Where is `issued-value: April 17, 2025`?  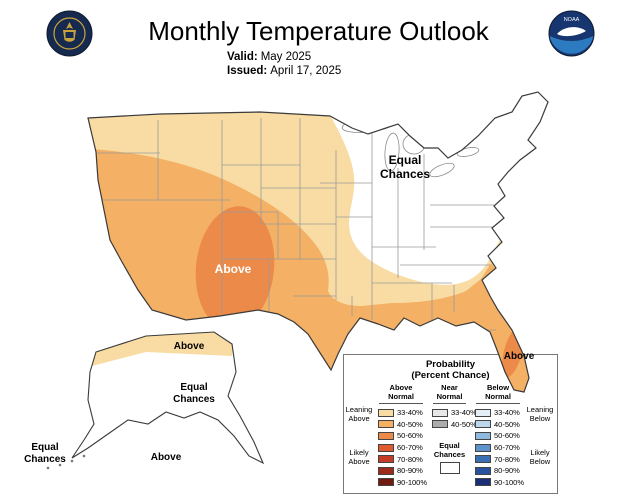
issued-value: April 17, 2025 is located at coordinates (306, 71).